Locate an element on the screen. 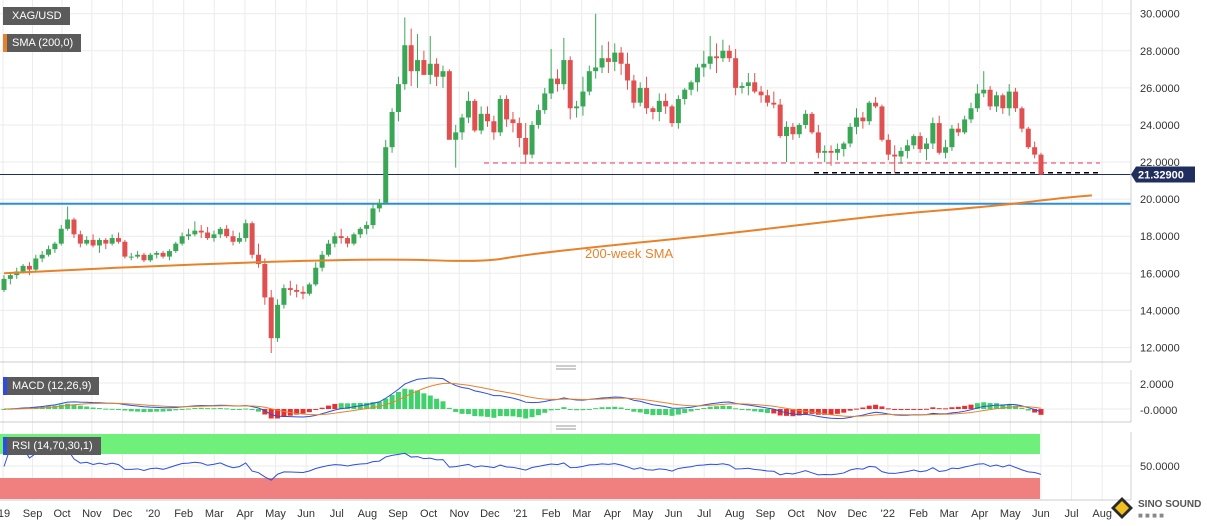 Image resolution: width=1207 pixels, height=526 pixels. macd-legend: MACD (12,26,9) is located at coordinates (51, 386).